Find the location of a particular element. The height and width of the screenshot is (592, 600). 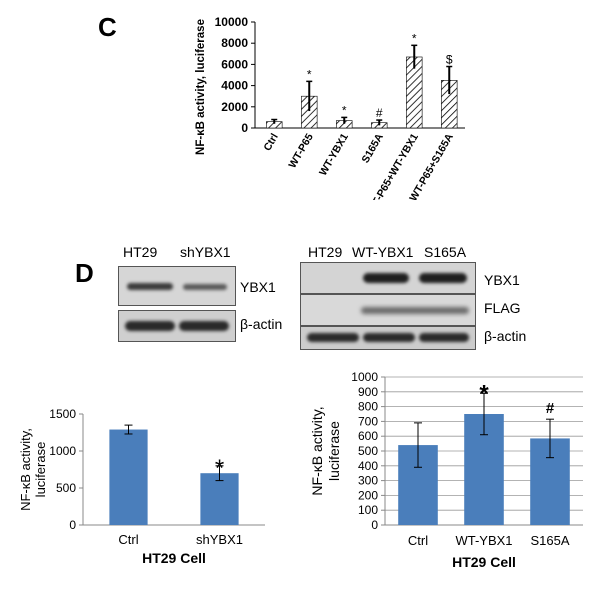

dl-y-axis-title-line2: luciferase is located at coordinates (40, 470).